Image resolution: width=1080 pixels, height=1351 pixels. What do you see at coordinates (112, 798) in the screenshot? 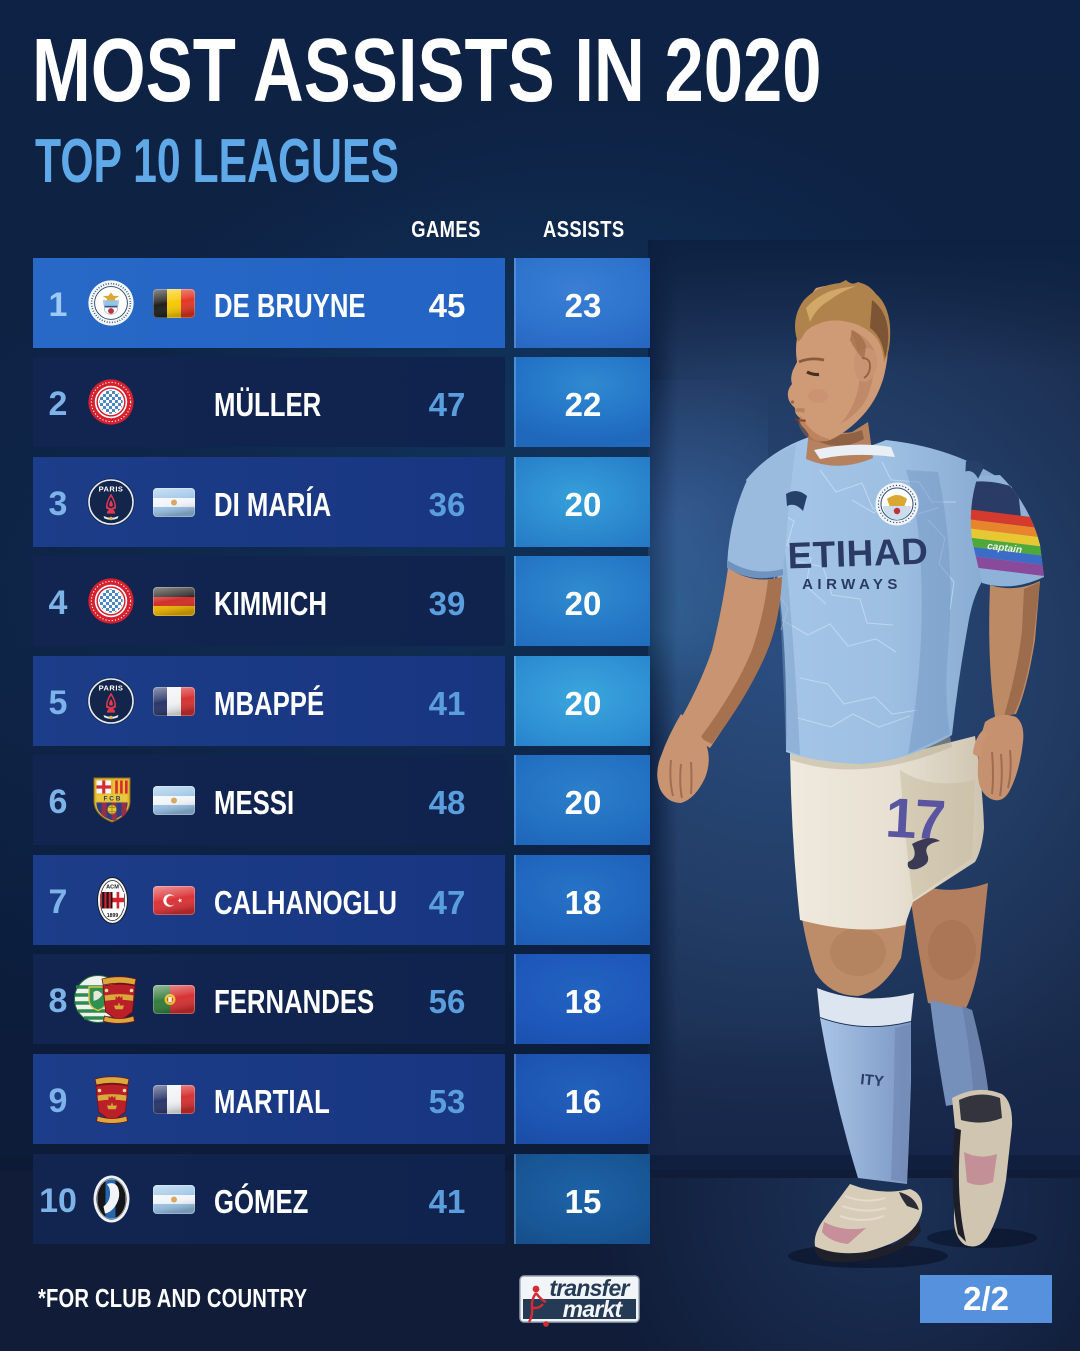
I see `svg-text: F C B` at bounding box center [112, 798].